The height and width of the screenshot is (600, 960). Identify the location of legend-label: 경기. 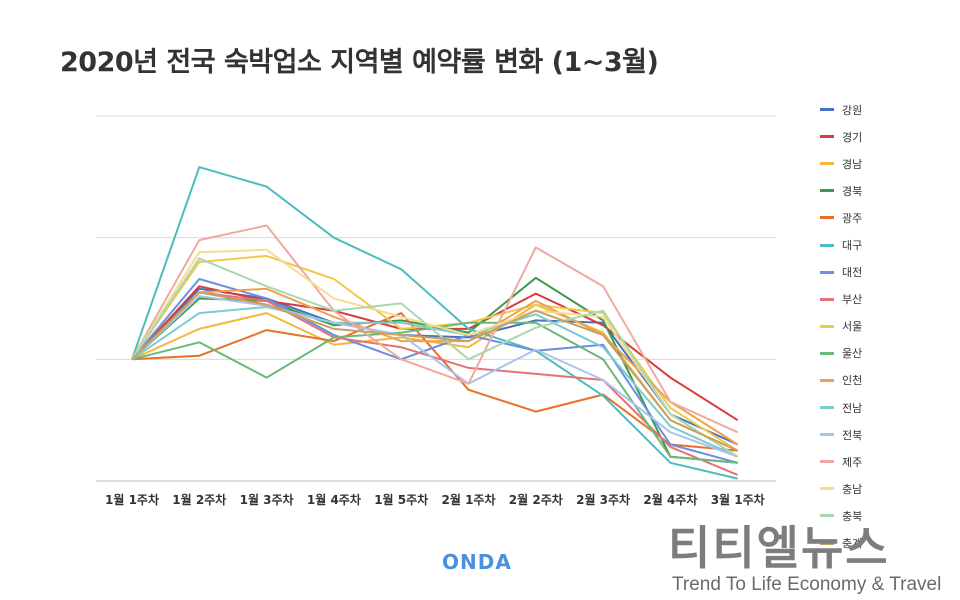
(852, 137).